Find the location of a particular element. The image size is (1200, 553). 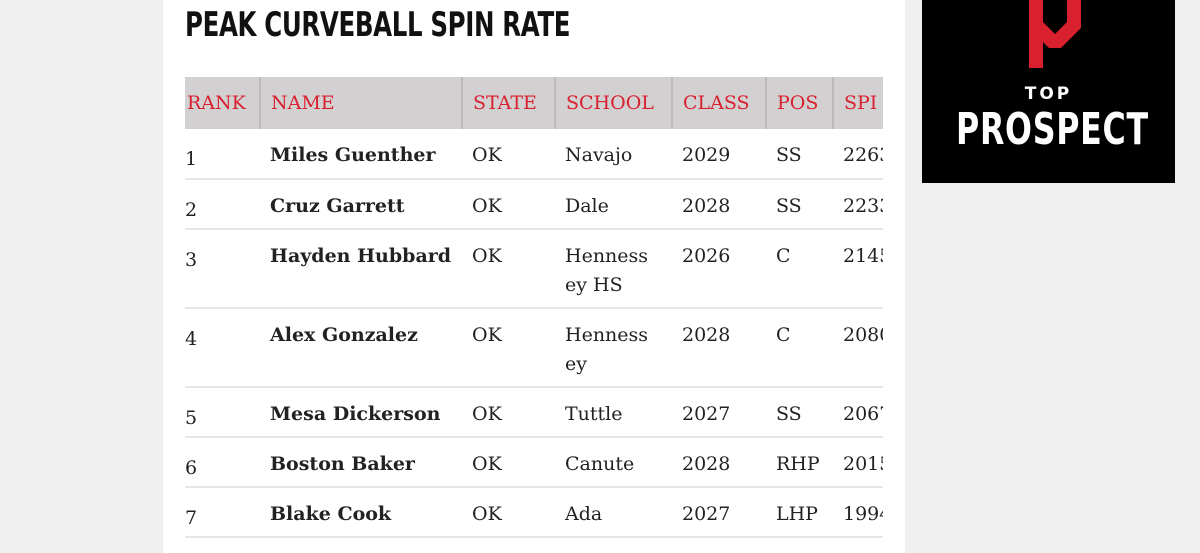

column-header-pos: POS is located at coordinates (800, 103).